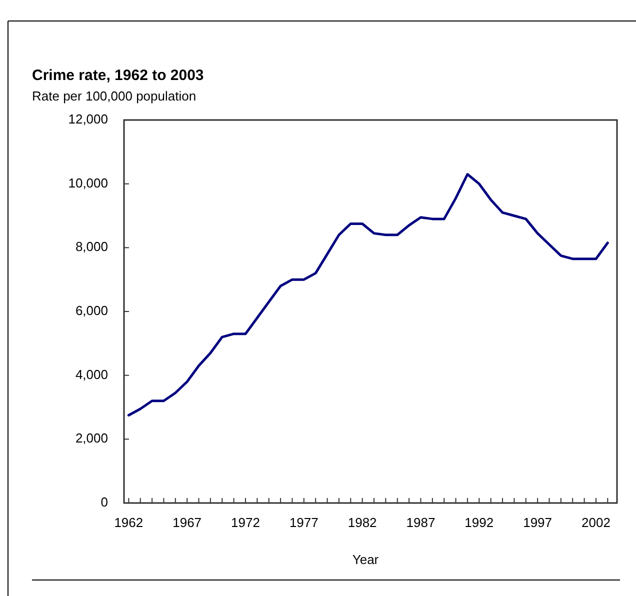 The image size is (636, 596). What do you see at coordinates (88, 118) in the screenshot?
I see `y-tick-label: 12,000` at bounding box center [88, 118].